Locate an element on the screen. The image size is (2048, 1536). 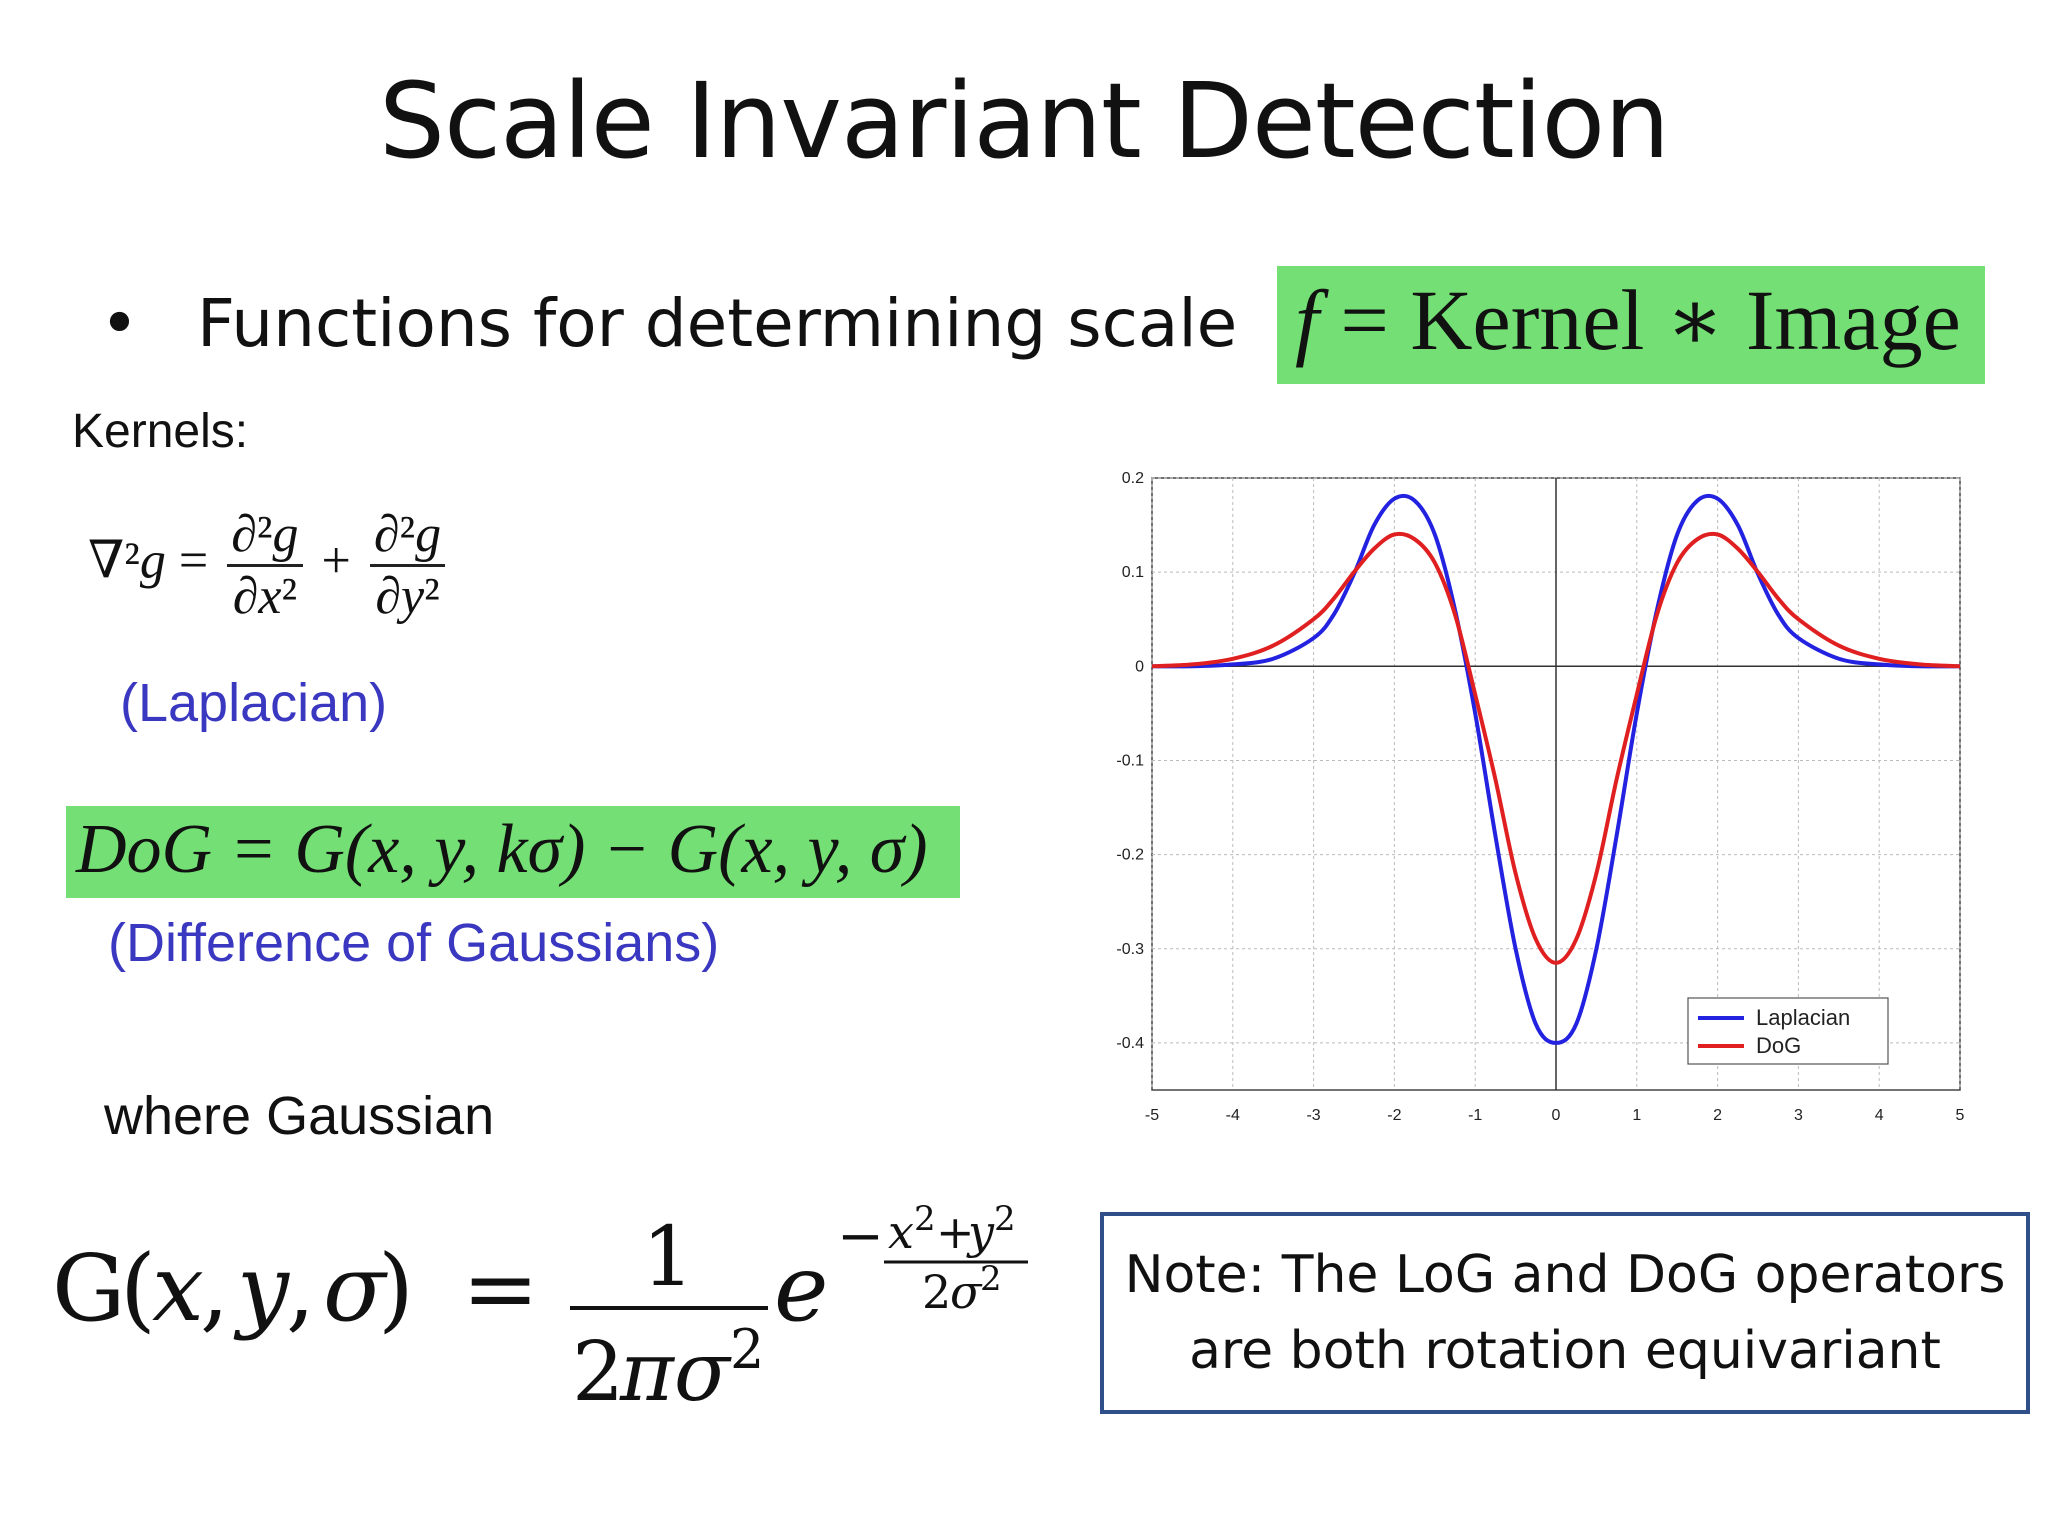
y-tick-label: -0.2 is located at coordinates (1130, 855).